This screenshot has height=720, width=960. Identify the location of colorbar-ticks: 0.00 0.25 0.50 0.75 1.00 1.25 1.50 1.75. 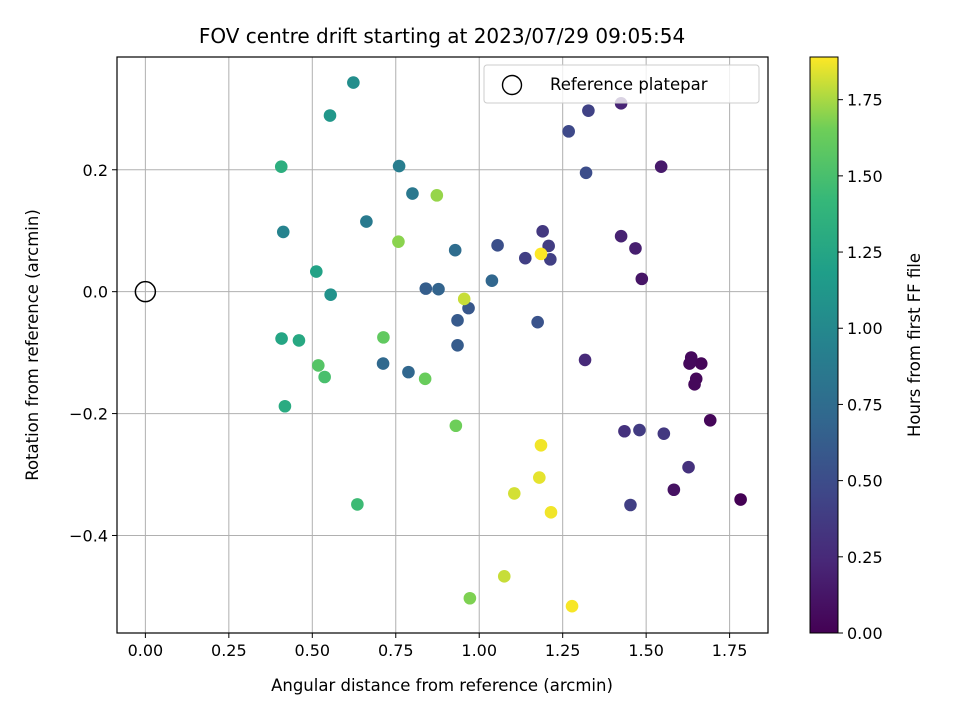
(860, 367).